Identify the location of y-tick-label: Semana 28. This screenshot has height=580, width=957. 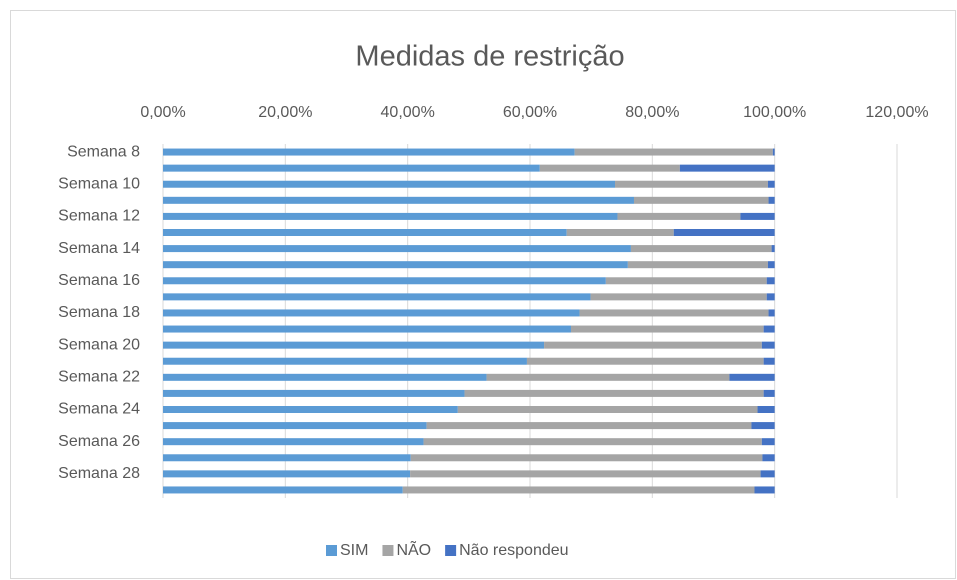
(99, 473).